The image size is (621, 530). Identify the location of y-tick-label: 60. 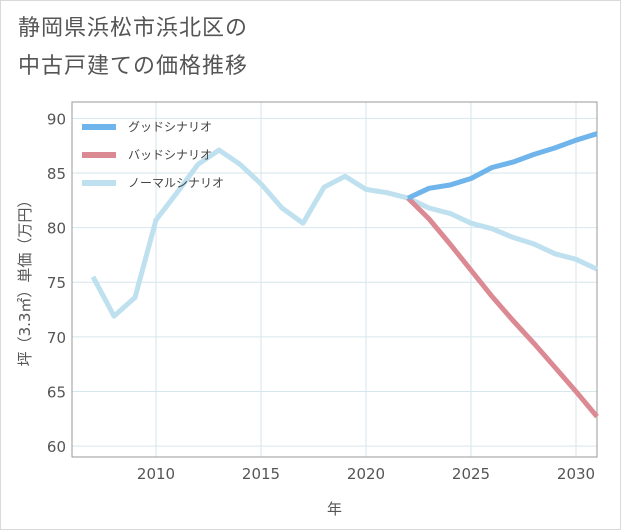
(56, 447).